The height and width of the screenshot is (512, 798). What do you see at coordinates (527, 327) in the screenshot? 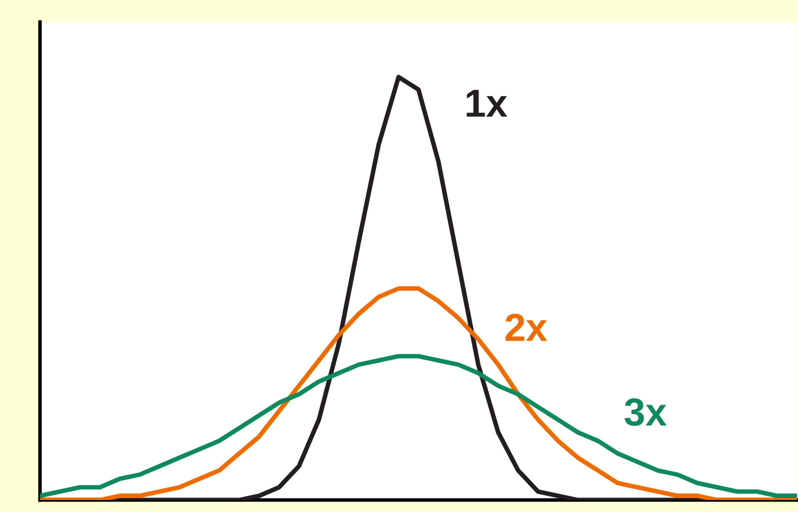
I see `series-label: 2x` at bounding box center [527, 327].